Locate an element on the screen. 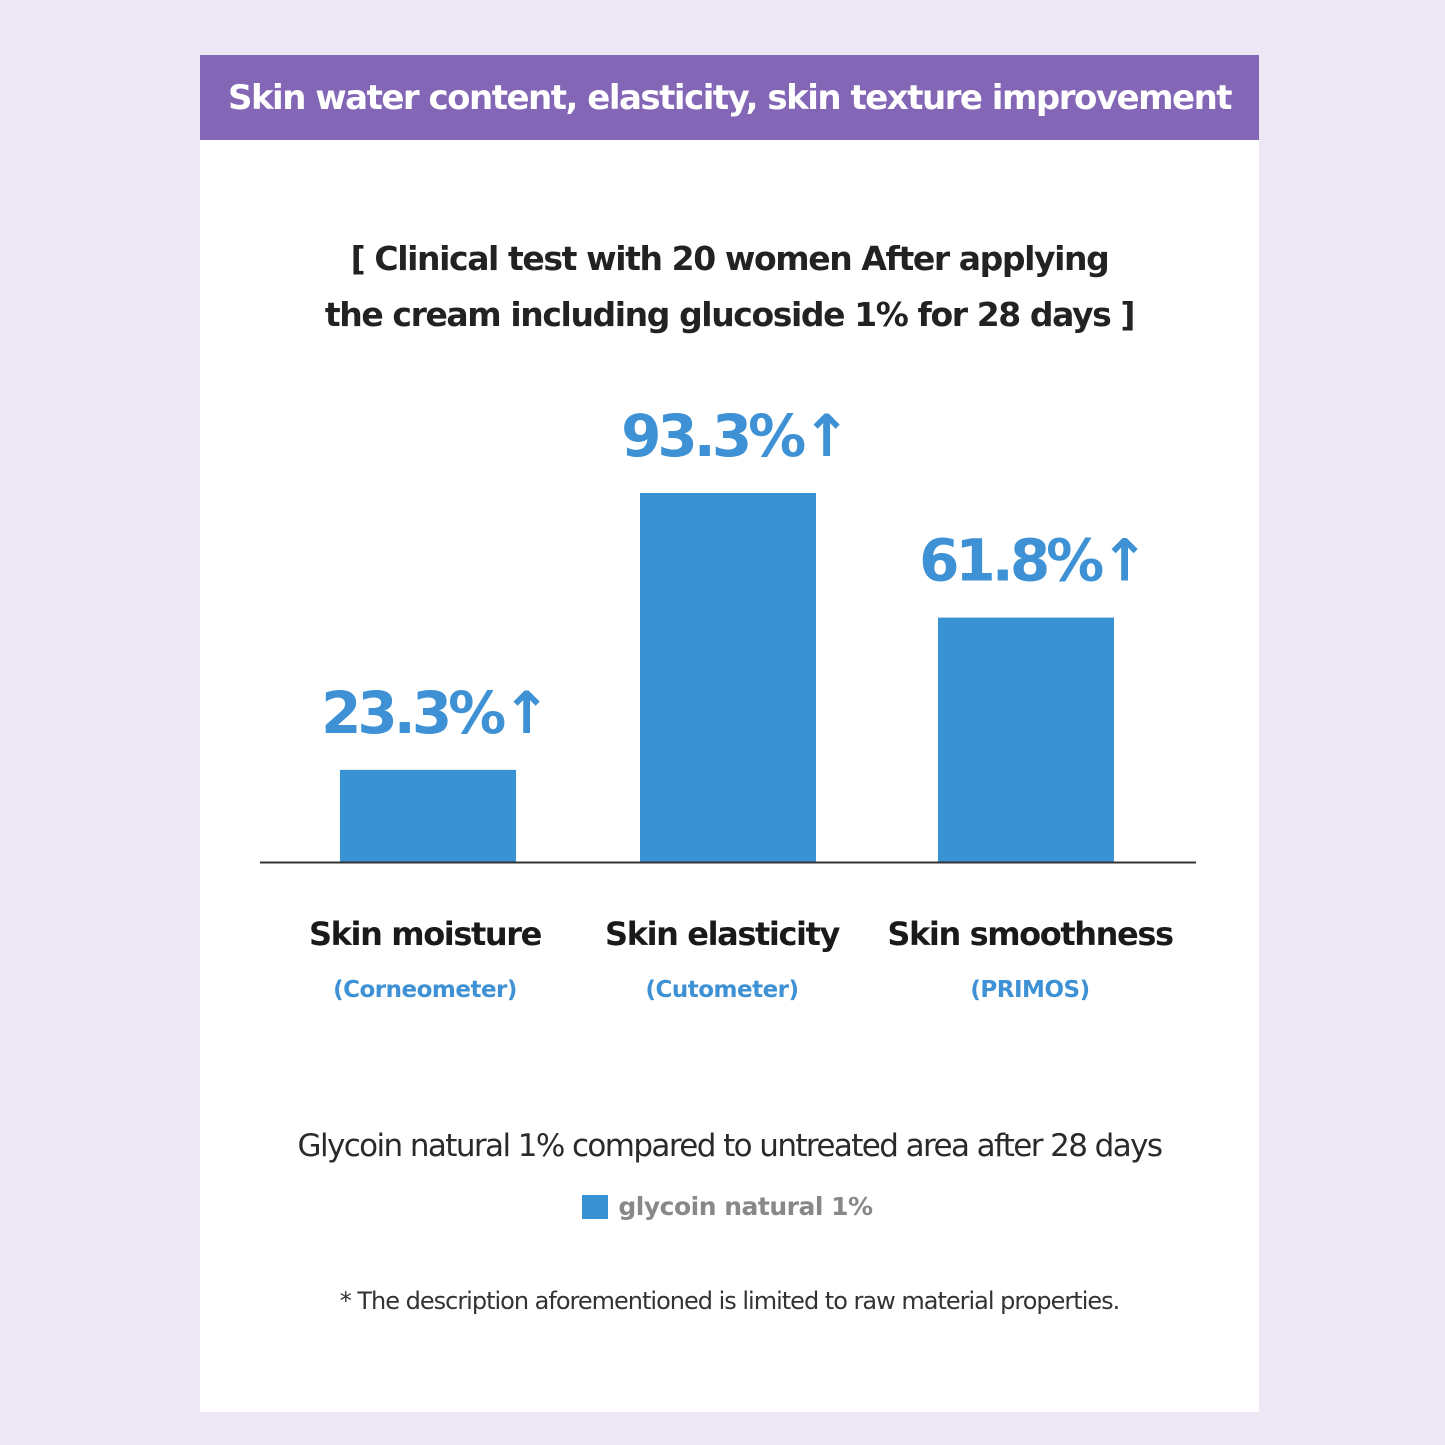  value-label-0: 23.3%↑ is located at coordinates (434, 713).